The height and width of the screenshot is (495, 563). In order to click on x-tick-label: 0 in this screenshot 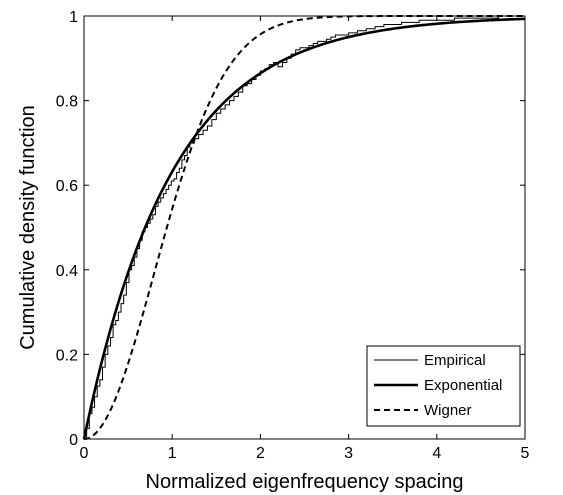, I will do `click(84, 453)`.